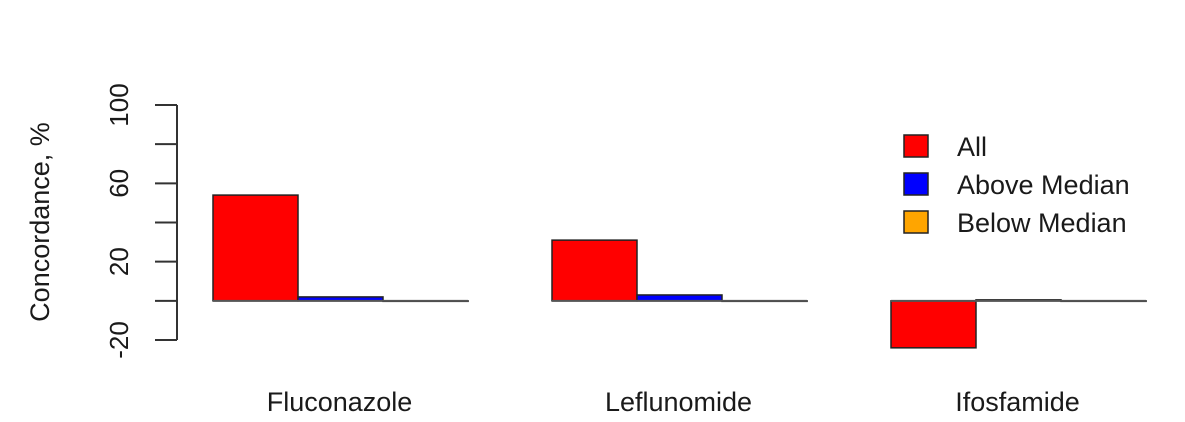  Describe the element at coordinates (119, 261) in the screenshot. I see `y-tick-label: 20` at that location.